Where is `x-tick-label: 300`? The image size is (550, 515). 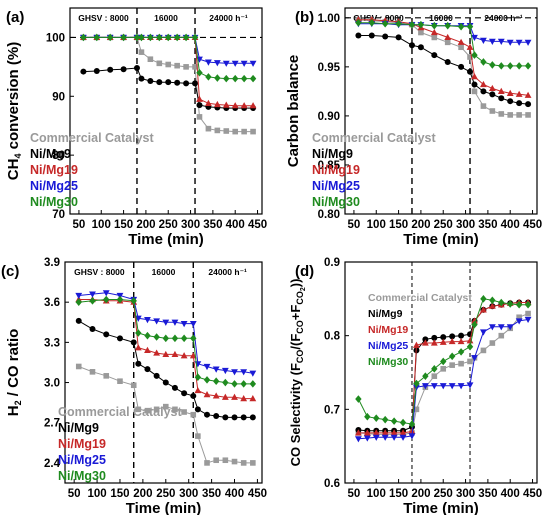 x-tick-label: 300 is located at coordinates (465, 225).